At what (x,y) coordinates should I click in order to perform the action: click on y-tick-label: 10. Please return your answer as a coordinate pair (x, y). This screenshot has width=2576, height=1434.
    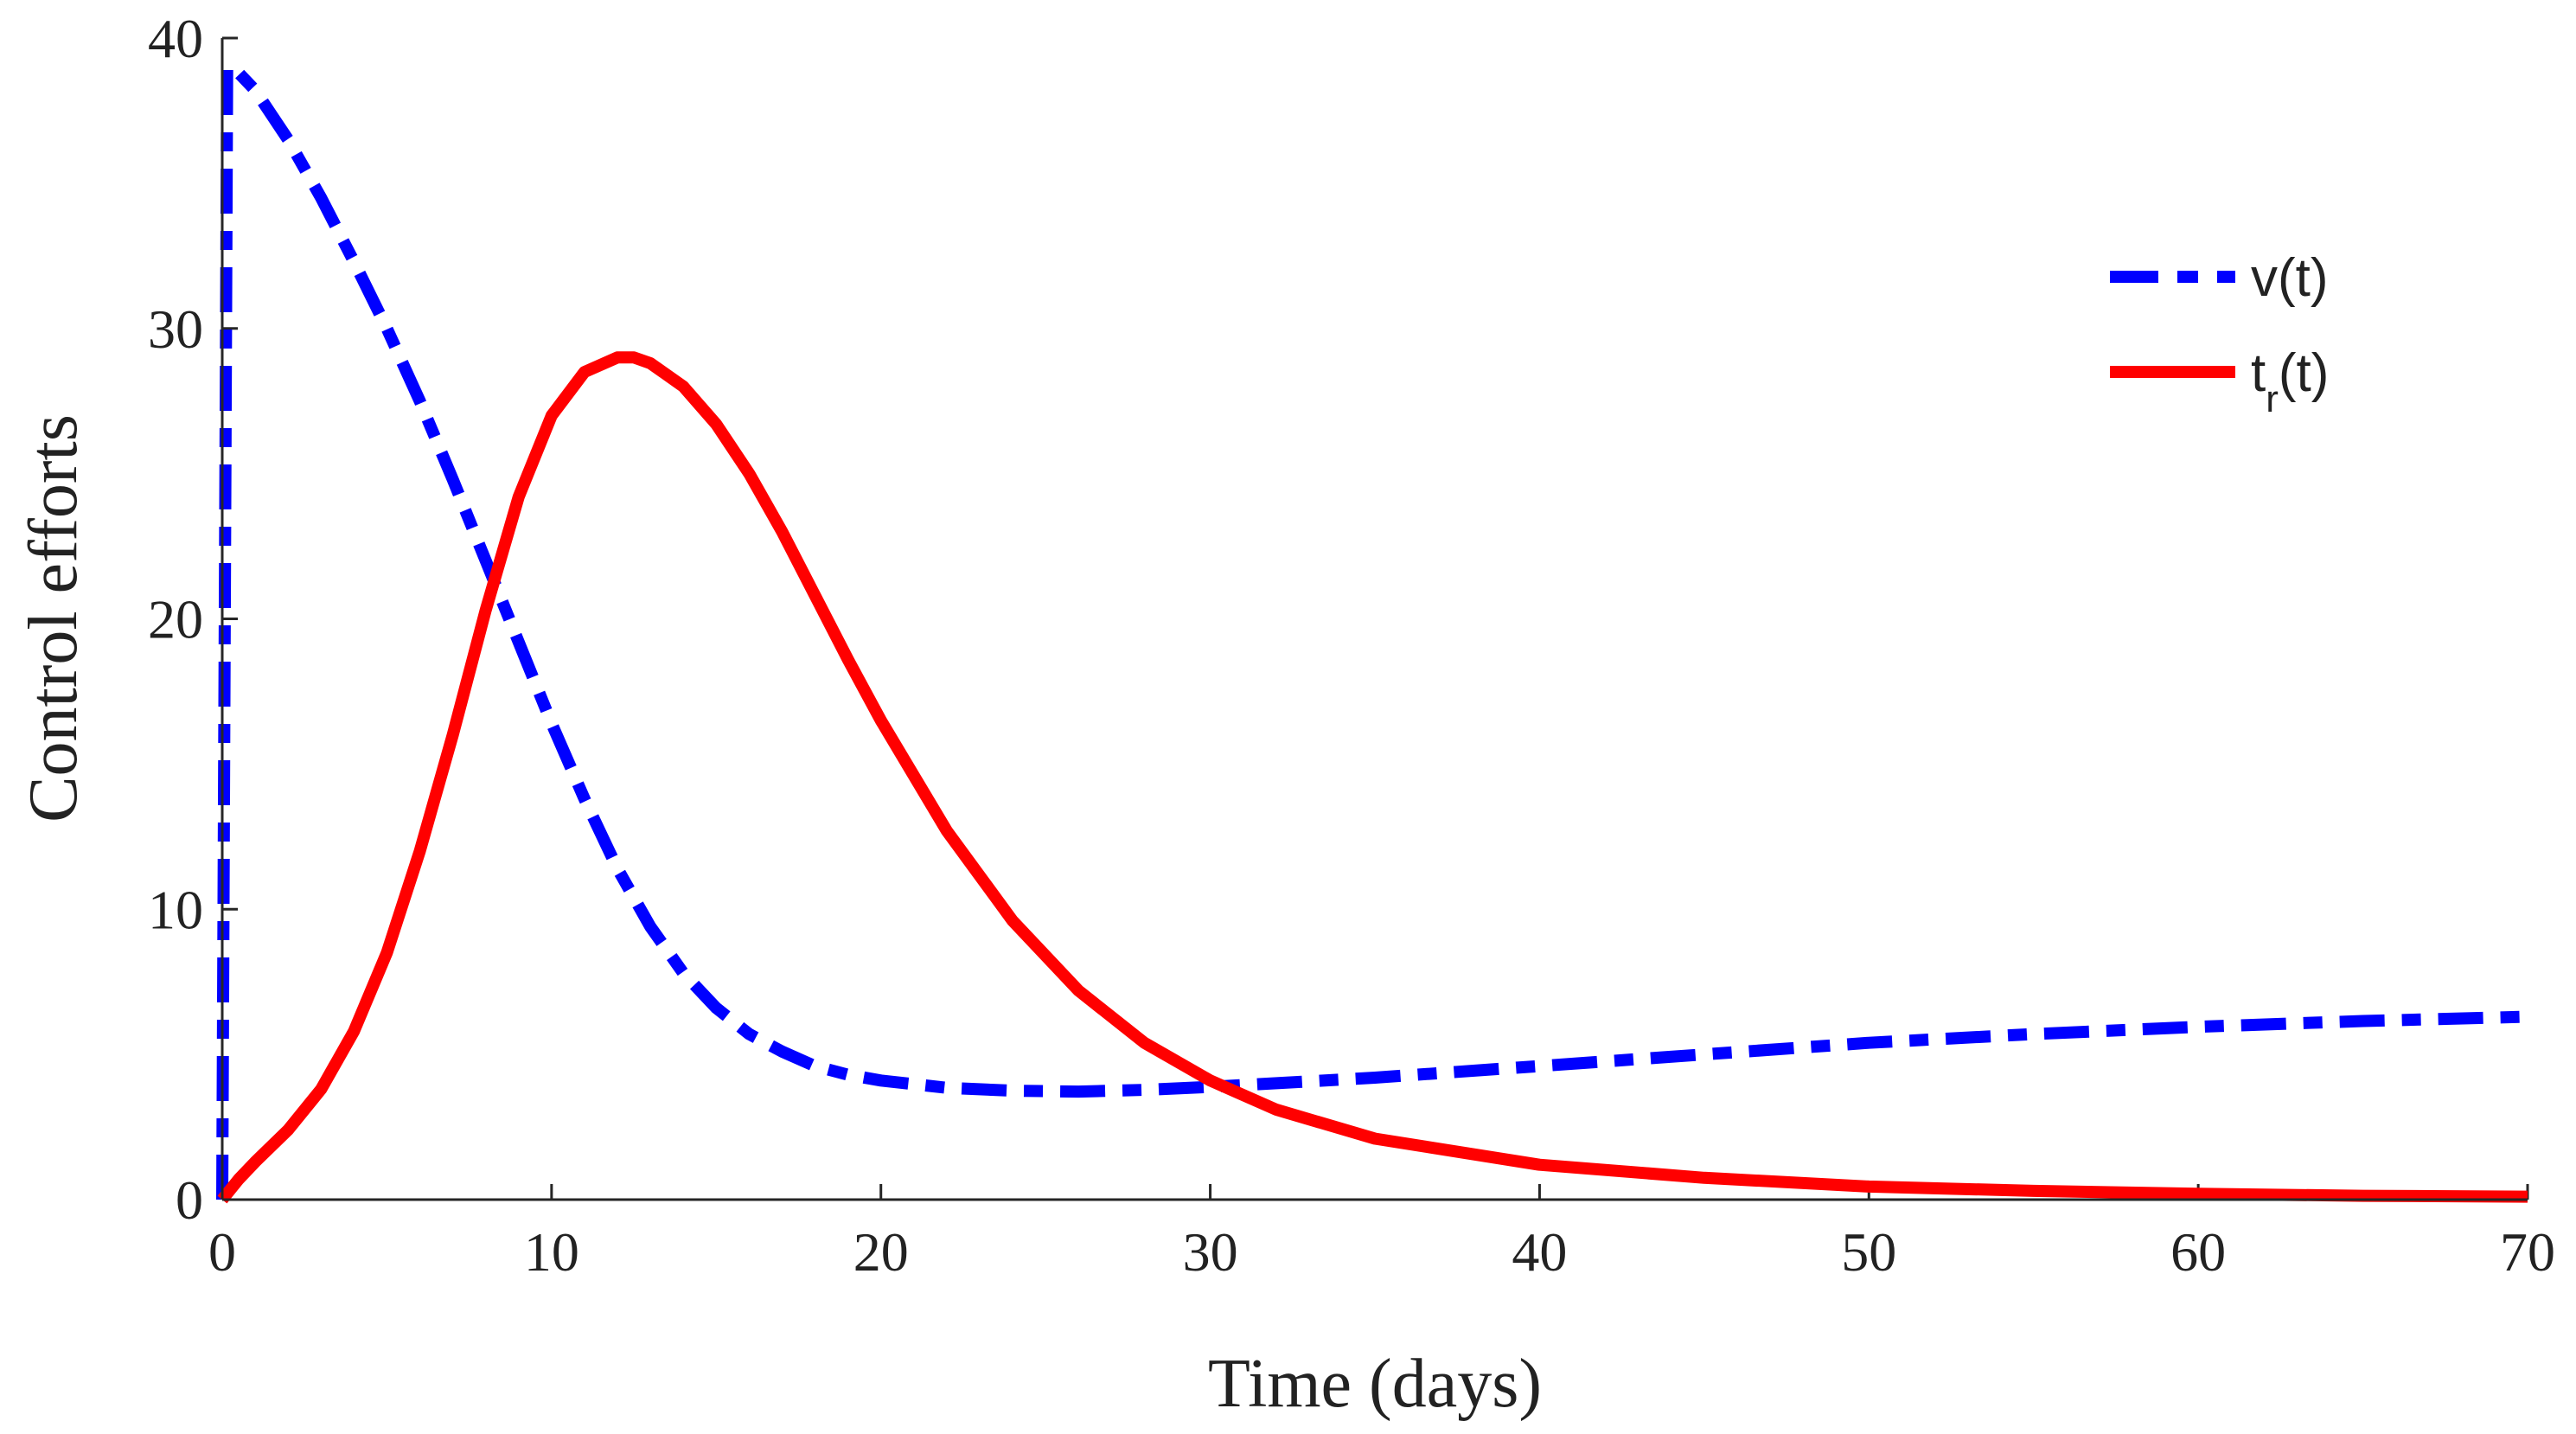
    Looking at the image, I should click on (176, 909).